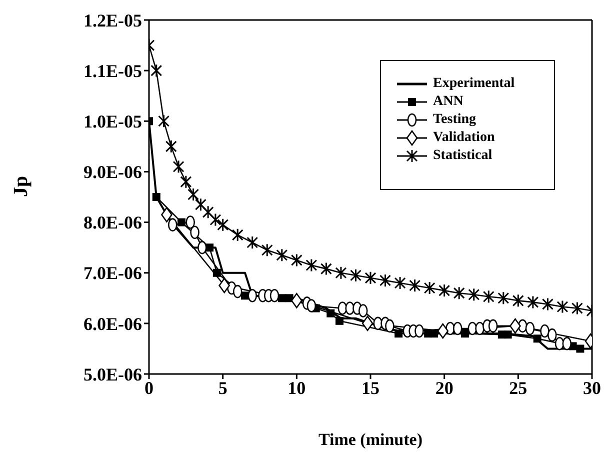 The height and width of the screenshot is (461, 607). What do you see at coordinates (448, 102) in the screenshot?
I see `legend-label: ANN` at bounding box center [448, 102].